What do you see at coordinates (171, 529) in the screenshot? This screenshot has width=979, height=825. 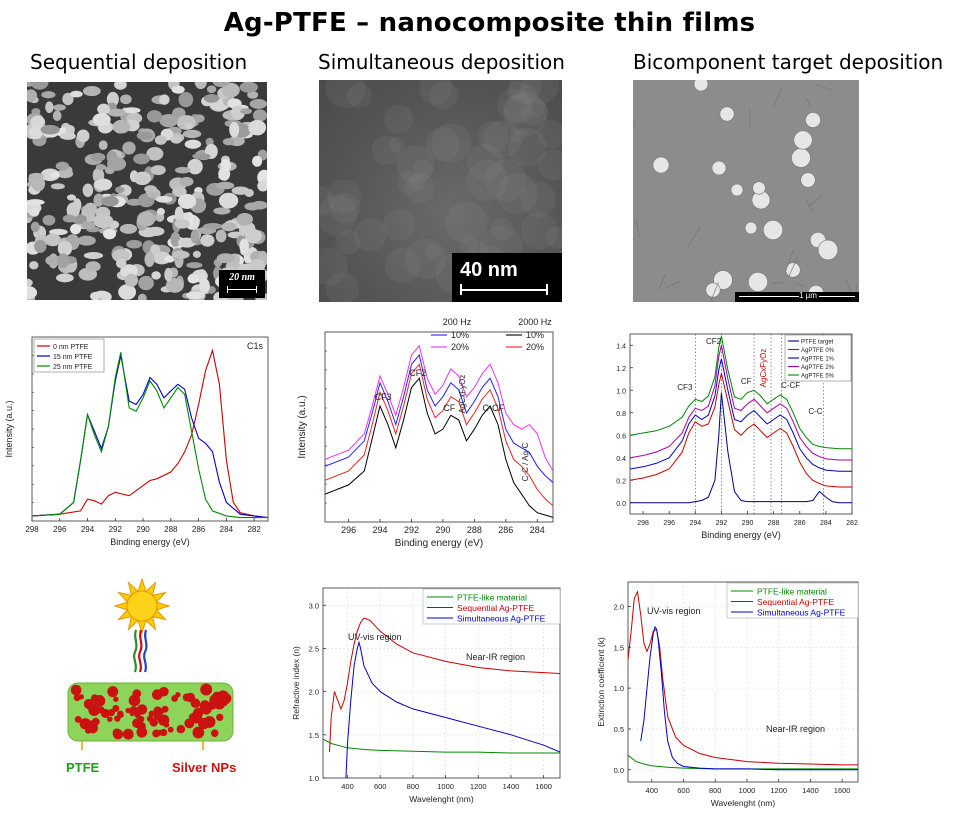 I see `x-tick-label: 288` at bounding box center [171, 529].